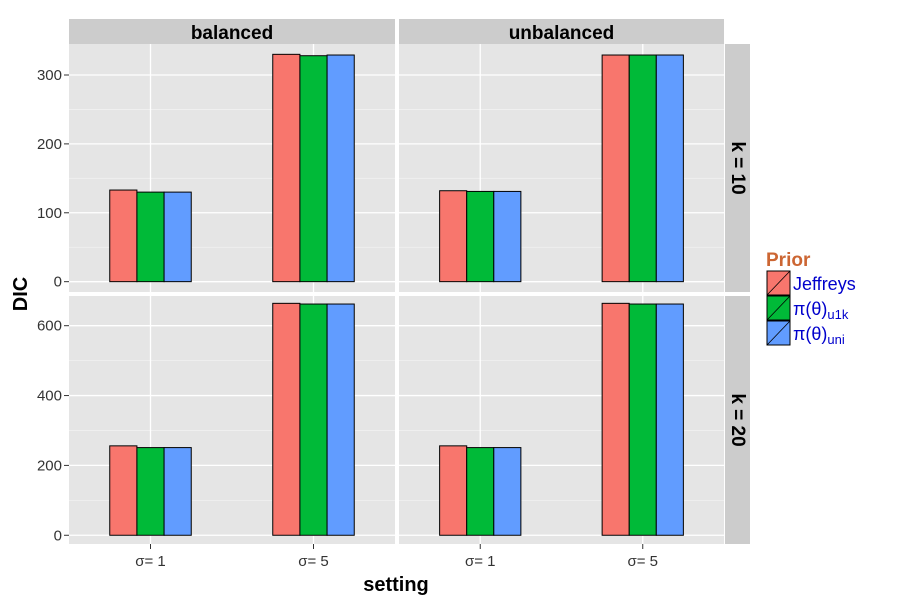  I want to click on y-tick-label: 300, so click(49, 75).